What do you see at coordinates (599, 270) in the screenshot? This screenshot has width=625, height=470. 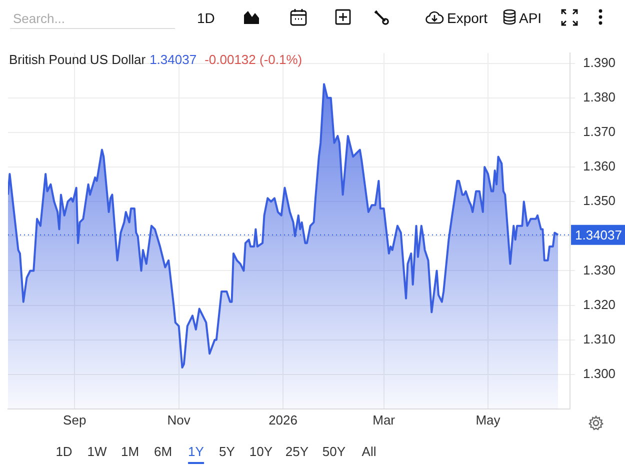 I see `y-tick-label: 1.330` at bounding box center [599, 270].